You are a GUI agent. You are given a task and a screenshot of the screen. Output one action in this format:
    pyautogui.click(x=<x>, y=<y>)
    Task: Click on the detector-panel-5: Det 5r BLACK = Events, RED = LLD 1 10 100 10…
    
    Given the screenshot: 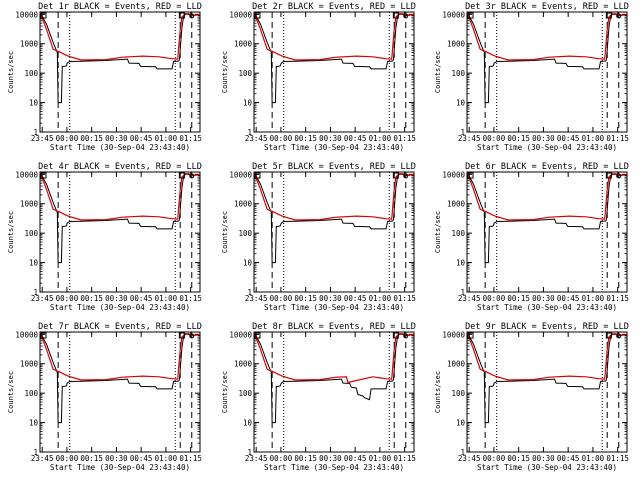 What is the action you would take?
    pyautogui.click(x=318, y=237)
    